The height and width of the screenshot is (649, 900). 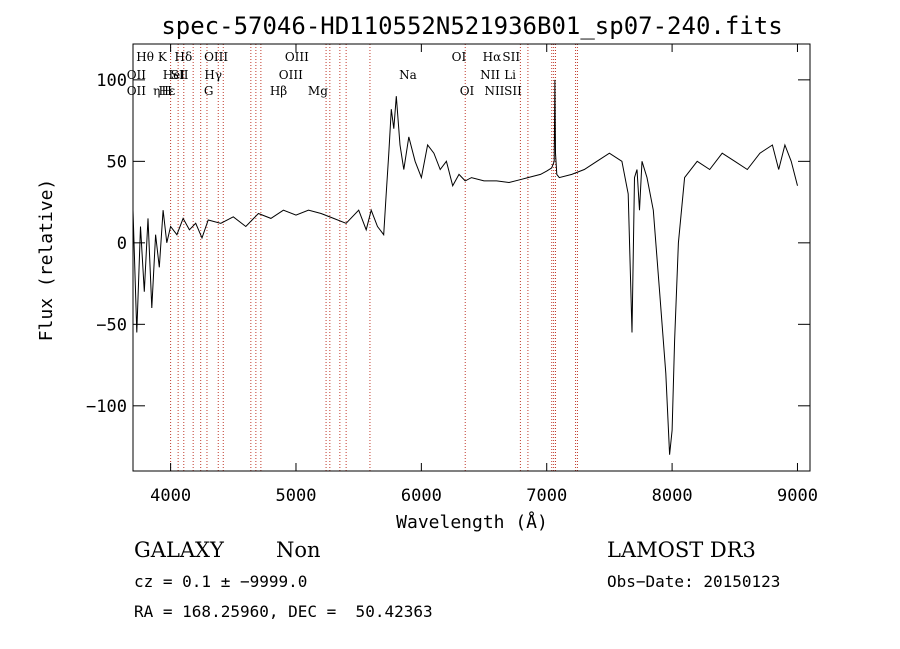 What do you see at coordinates (156, 91) in the screenshot?
I see `marker-label: η` at bounding box center [156, 91].